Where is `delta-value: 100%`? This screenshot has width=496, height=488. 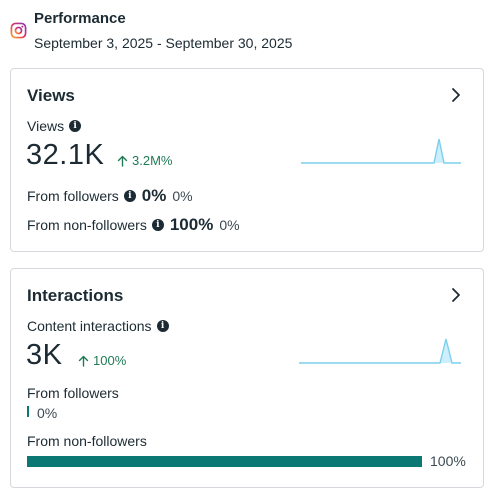
delta-value: 100% is located at coordinates (110, 360).